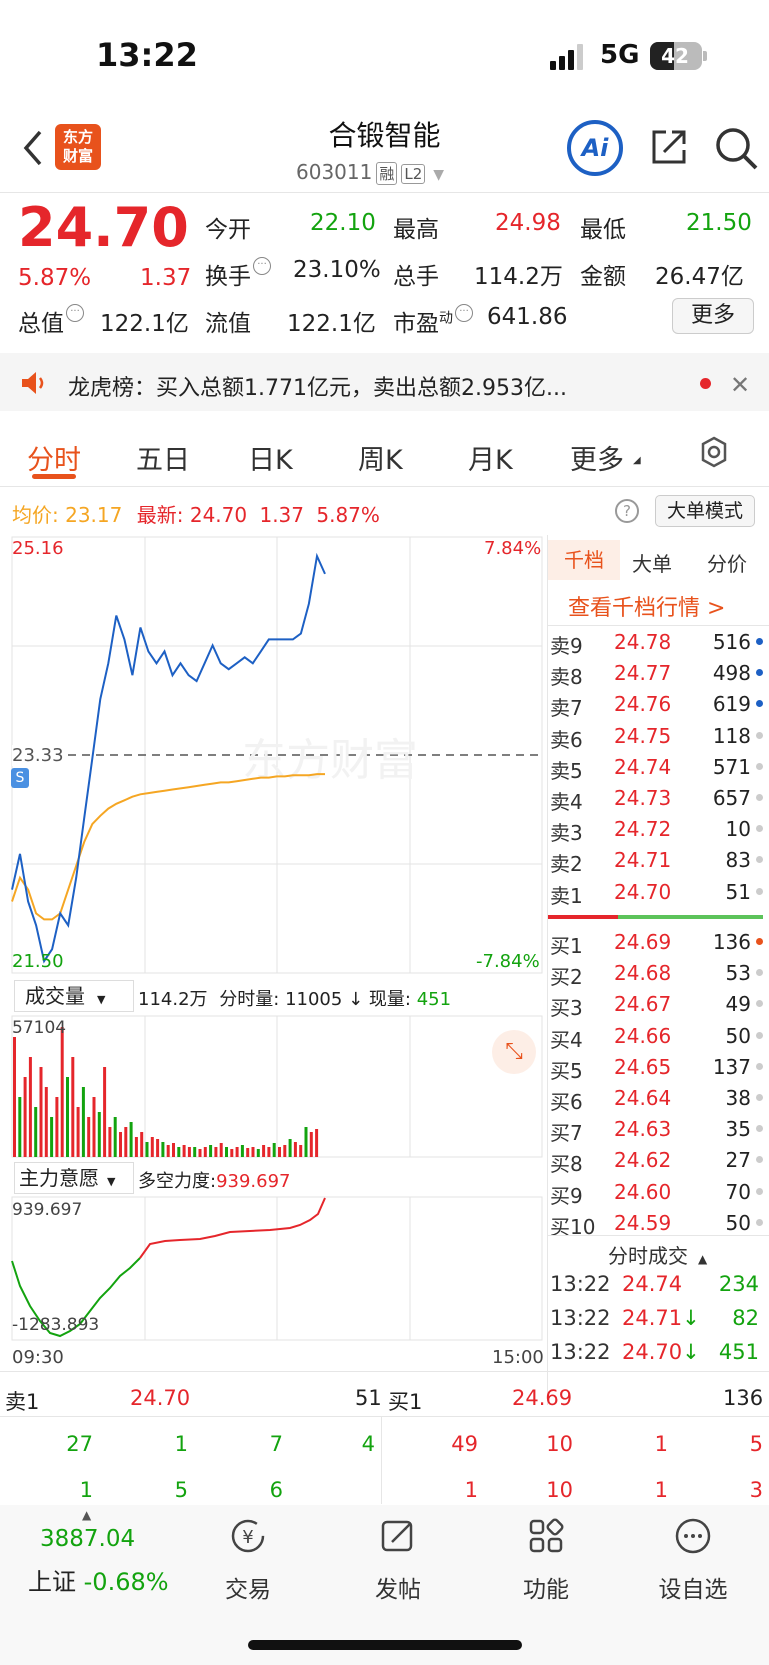 The height and width of the screenshot is (1665, 769). Describe the element at coordinates (657, 1132) in the screenshot. I see `bid-row: 买7 24.63 35` at that location.